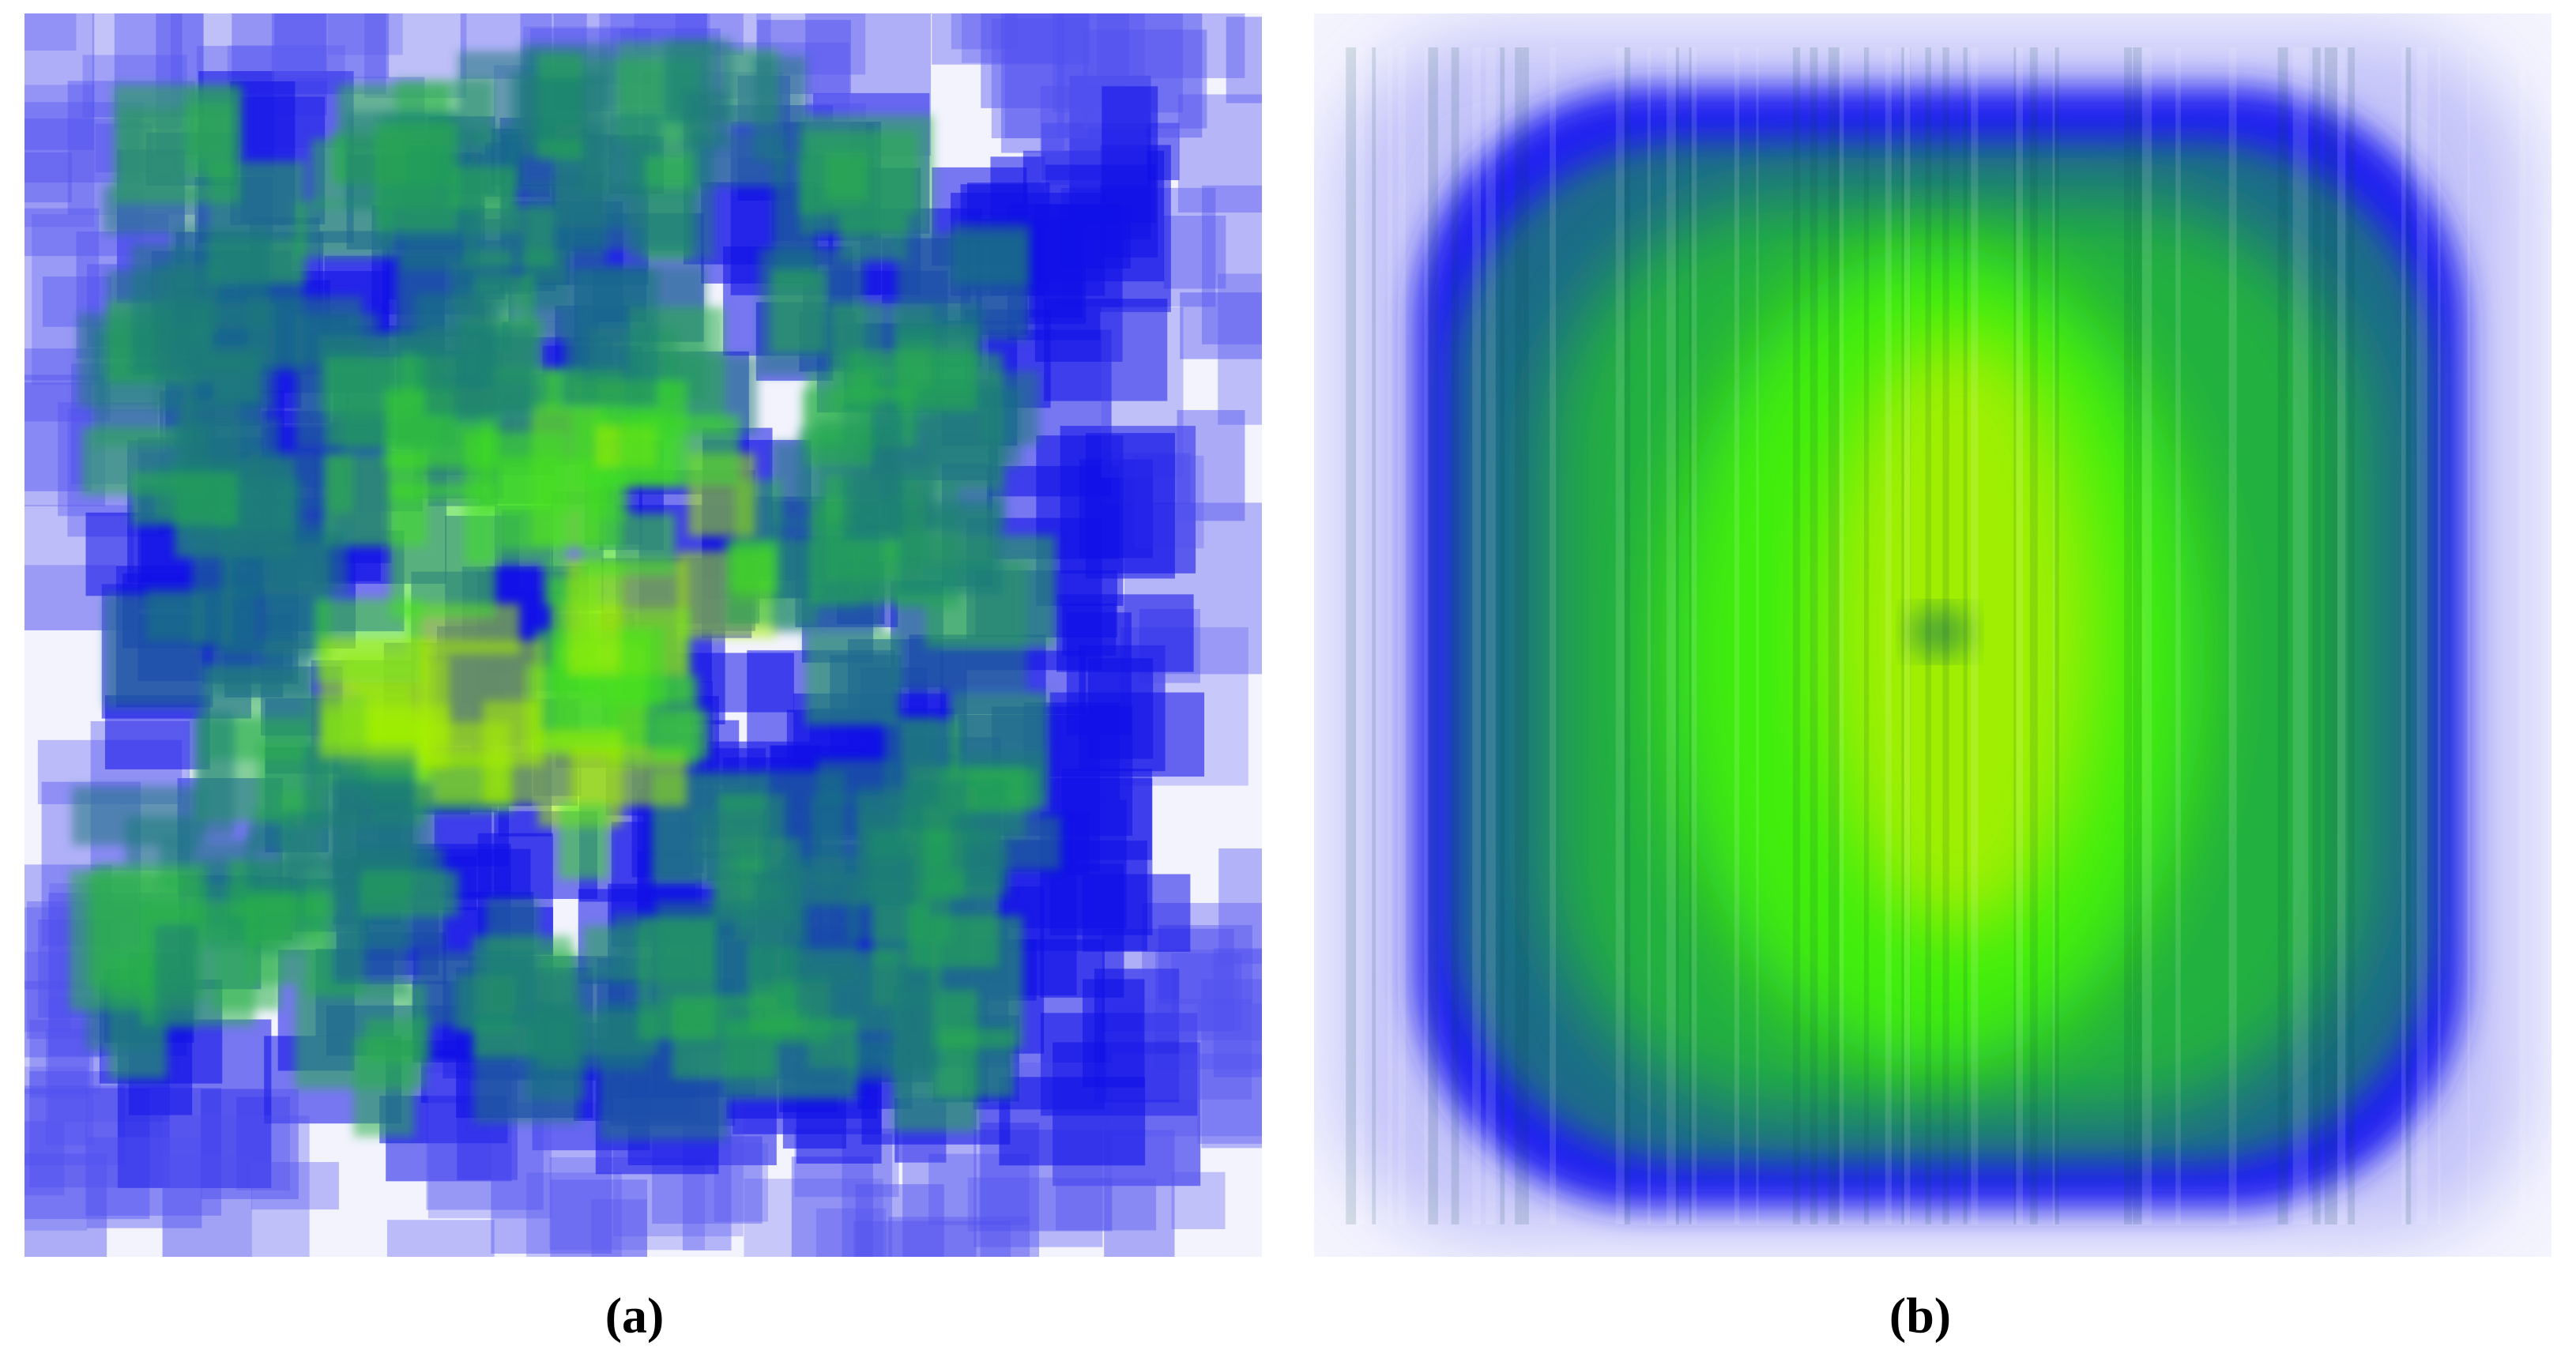 The image size is (2576, 1369). I want to click on panel-label: (a), so click(635, 1316).